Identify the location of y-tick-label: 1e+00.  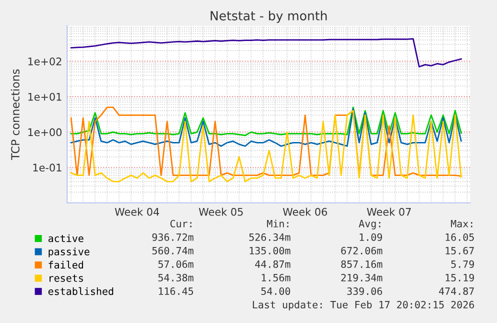
(45, 132).